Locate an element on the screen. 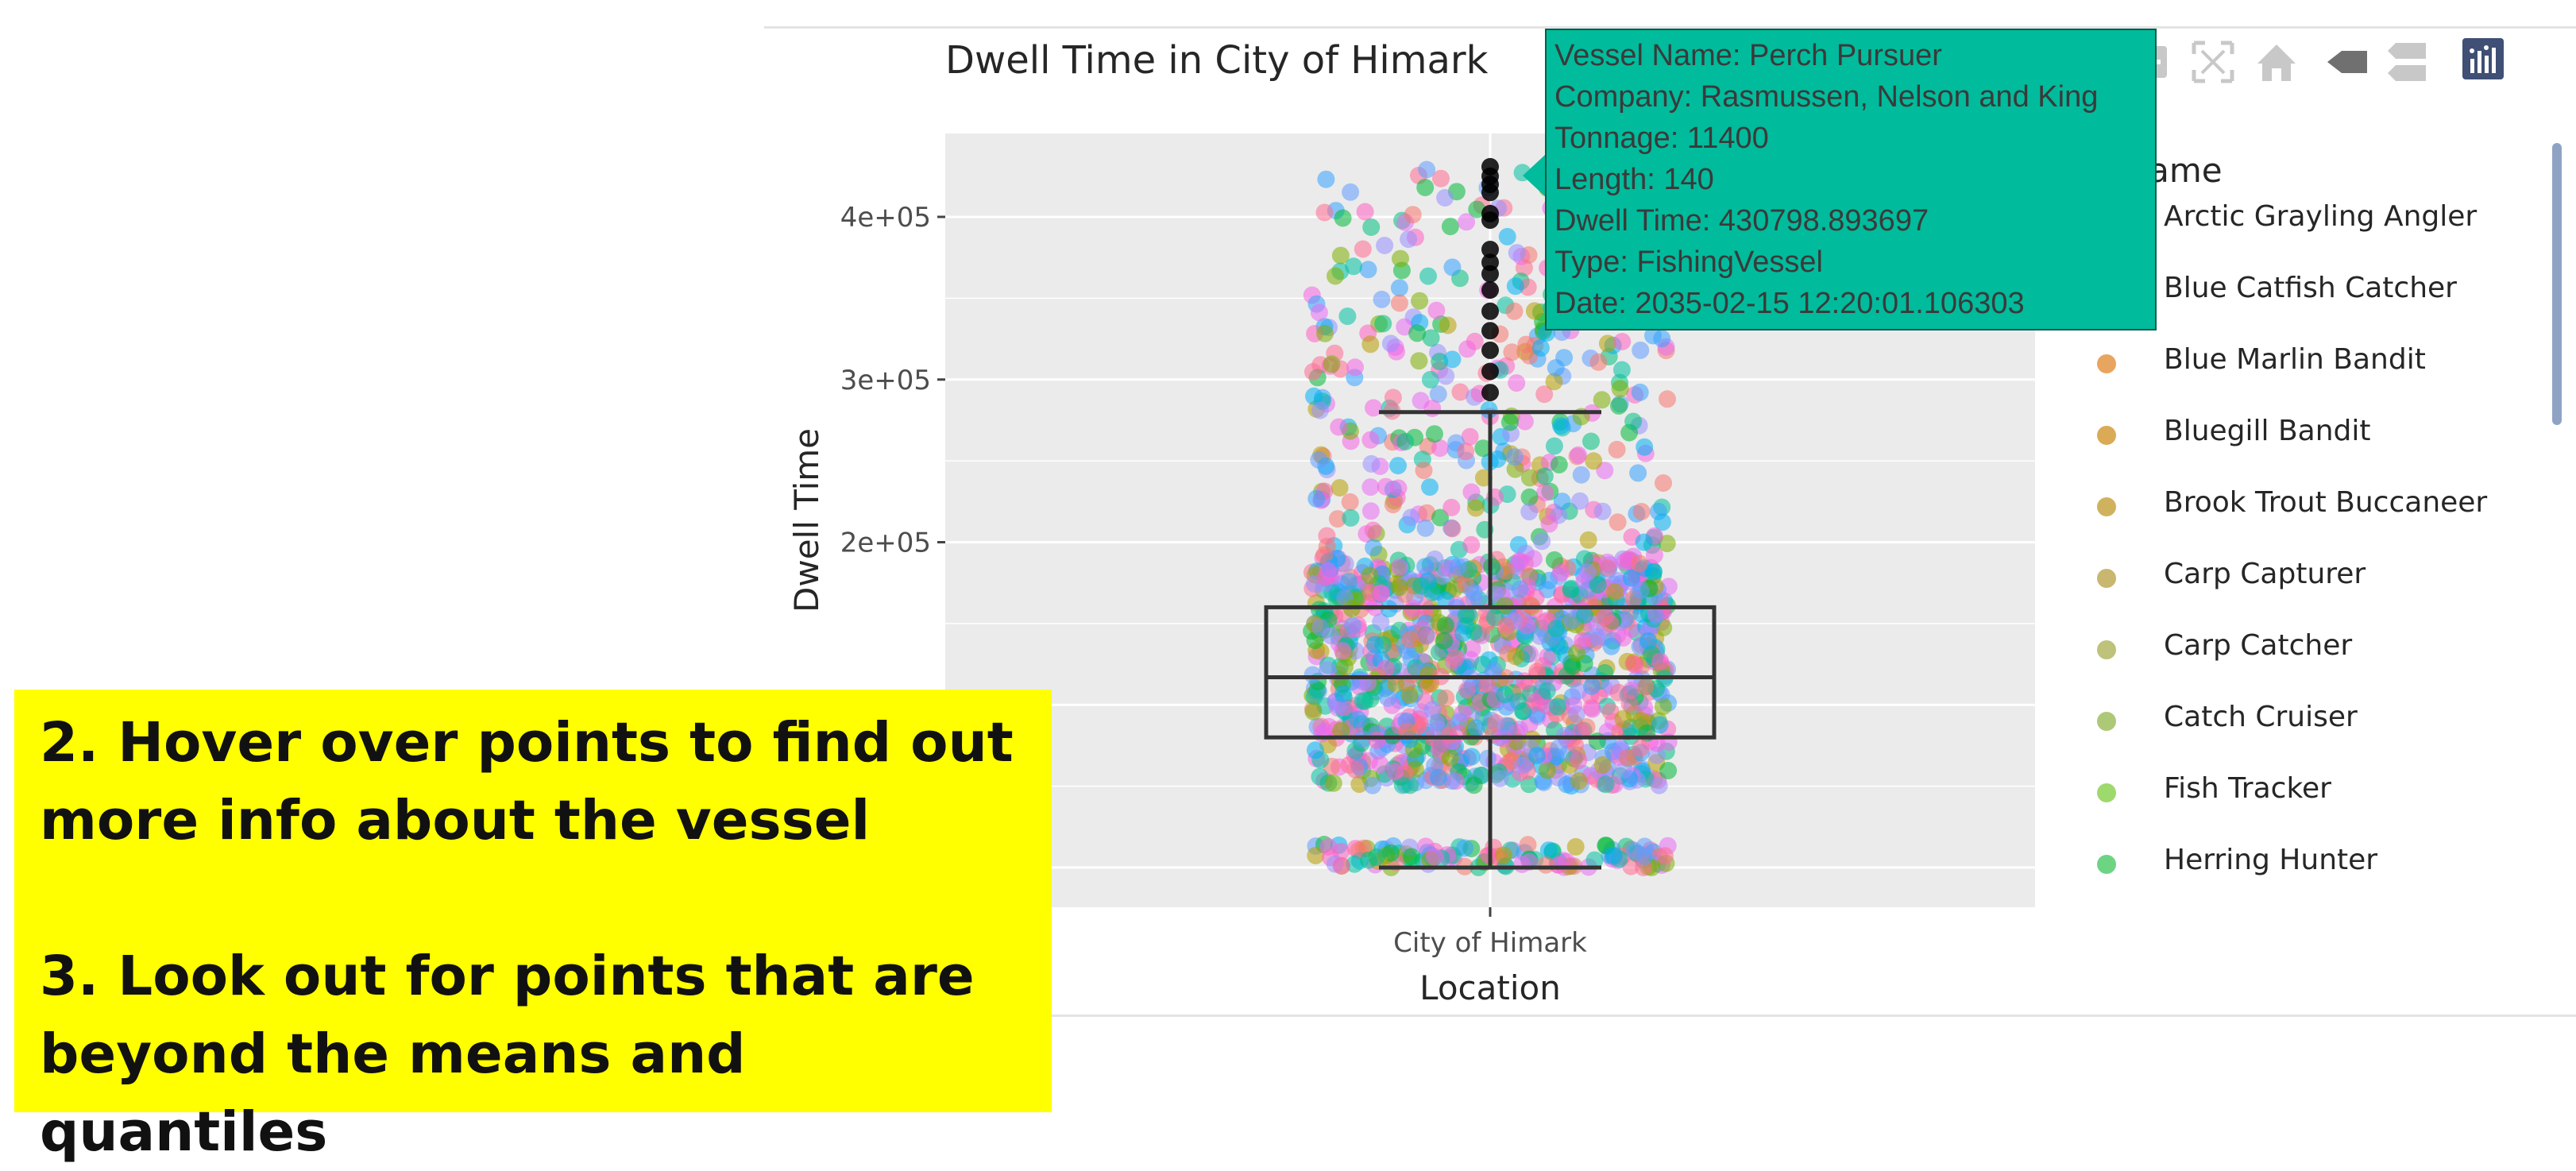  outlier-points is located at coordinates (1490, 279).